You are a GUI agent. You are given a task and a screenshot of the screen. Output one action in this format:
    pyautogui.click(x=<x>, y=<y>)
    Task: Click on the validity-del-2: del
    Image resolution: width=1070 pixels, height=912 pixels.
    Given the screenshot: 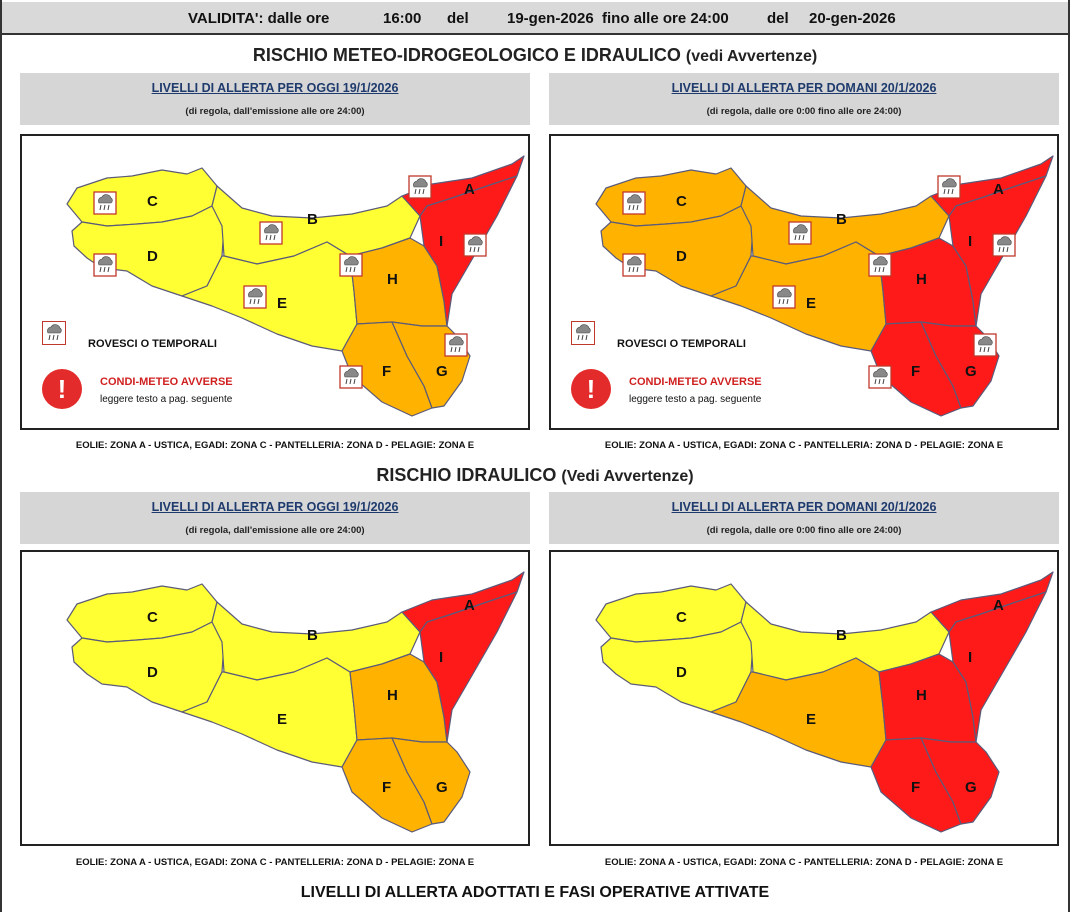 What is the action you would take?
    pyautogui.click(x=778, y=18)
    